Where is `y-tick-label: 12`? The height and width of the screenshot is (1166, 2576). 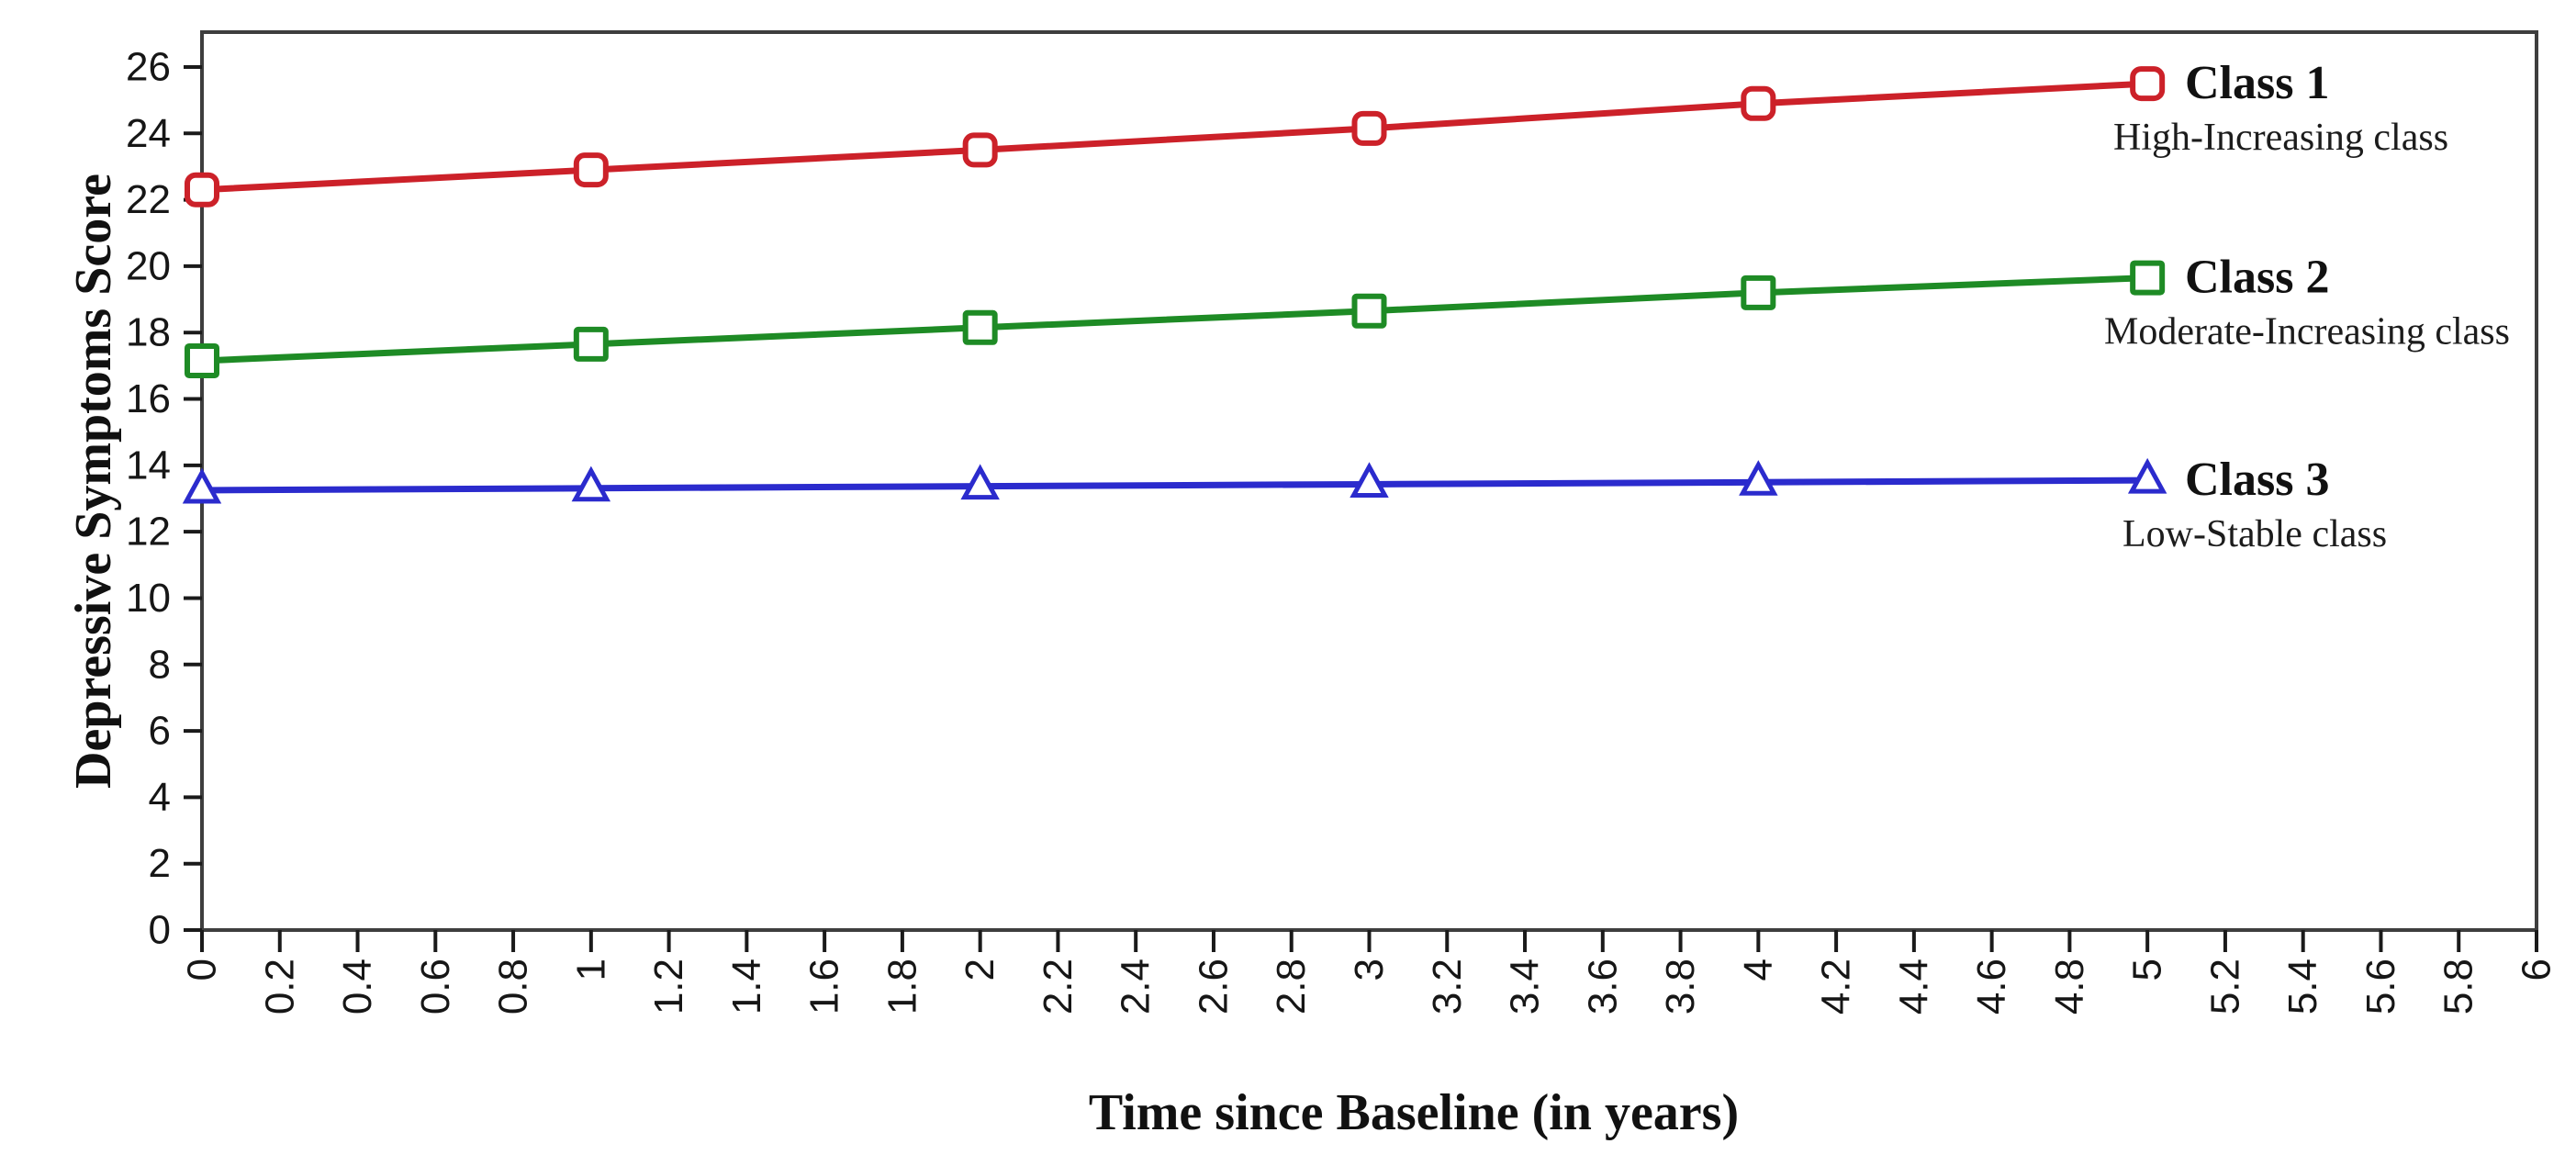 y-tick-label: 12 is located at coordinates (148, 532).